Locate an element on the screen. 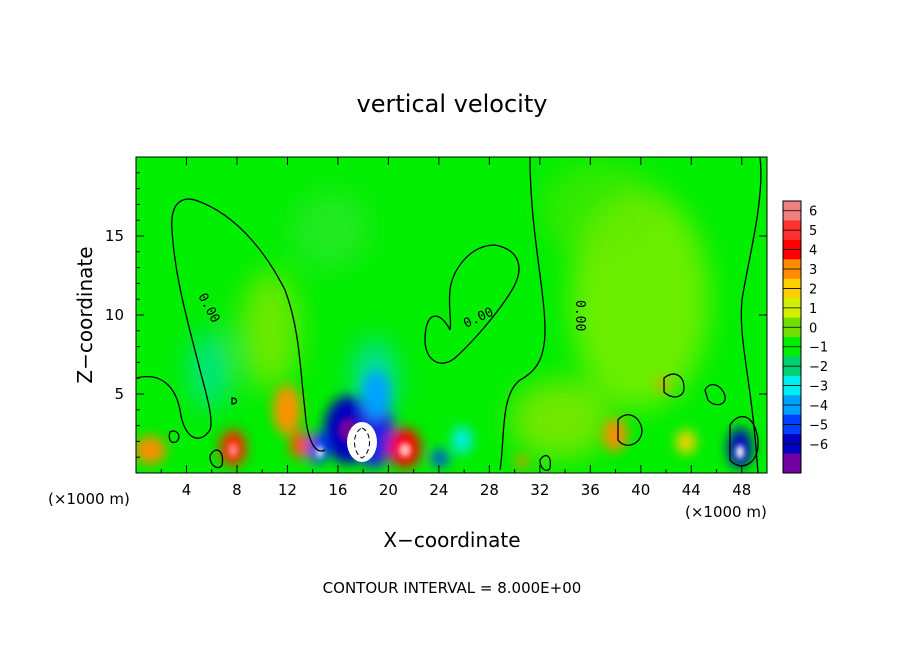 The image size is (904, 654). negative-contour is located at coordinates (362, 443).